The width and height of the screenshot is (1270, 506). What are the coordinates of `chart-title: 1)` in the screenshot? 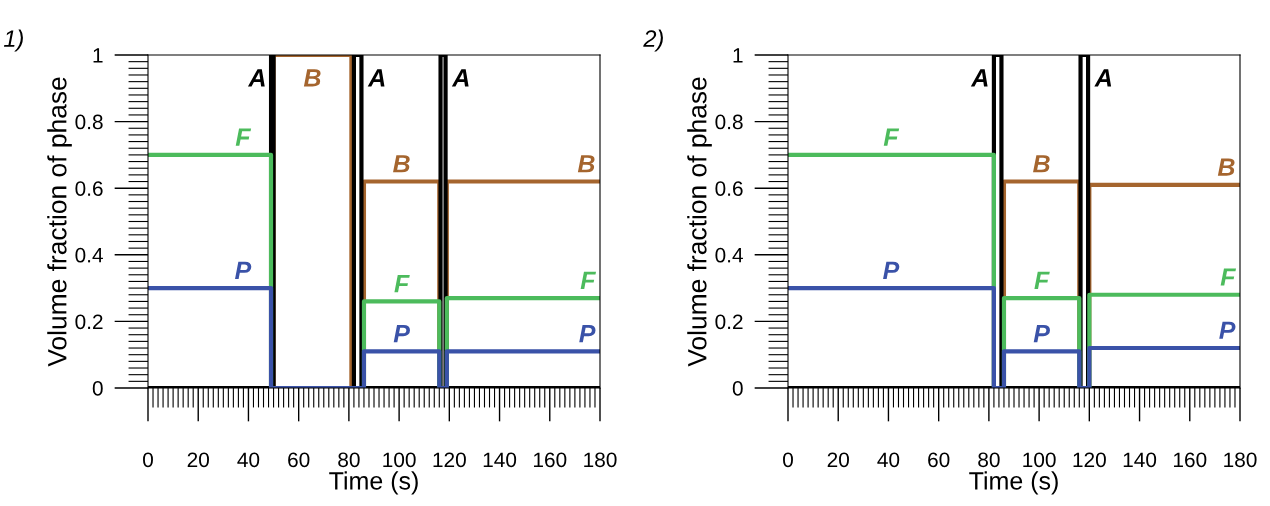 It's located at (13, 40).